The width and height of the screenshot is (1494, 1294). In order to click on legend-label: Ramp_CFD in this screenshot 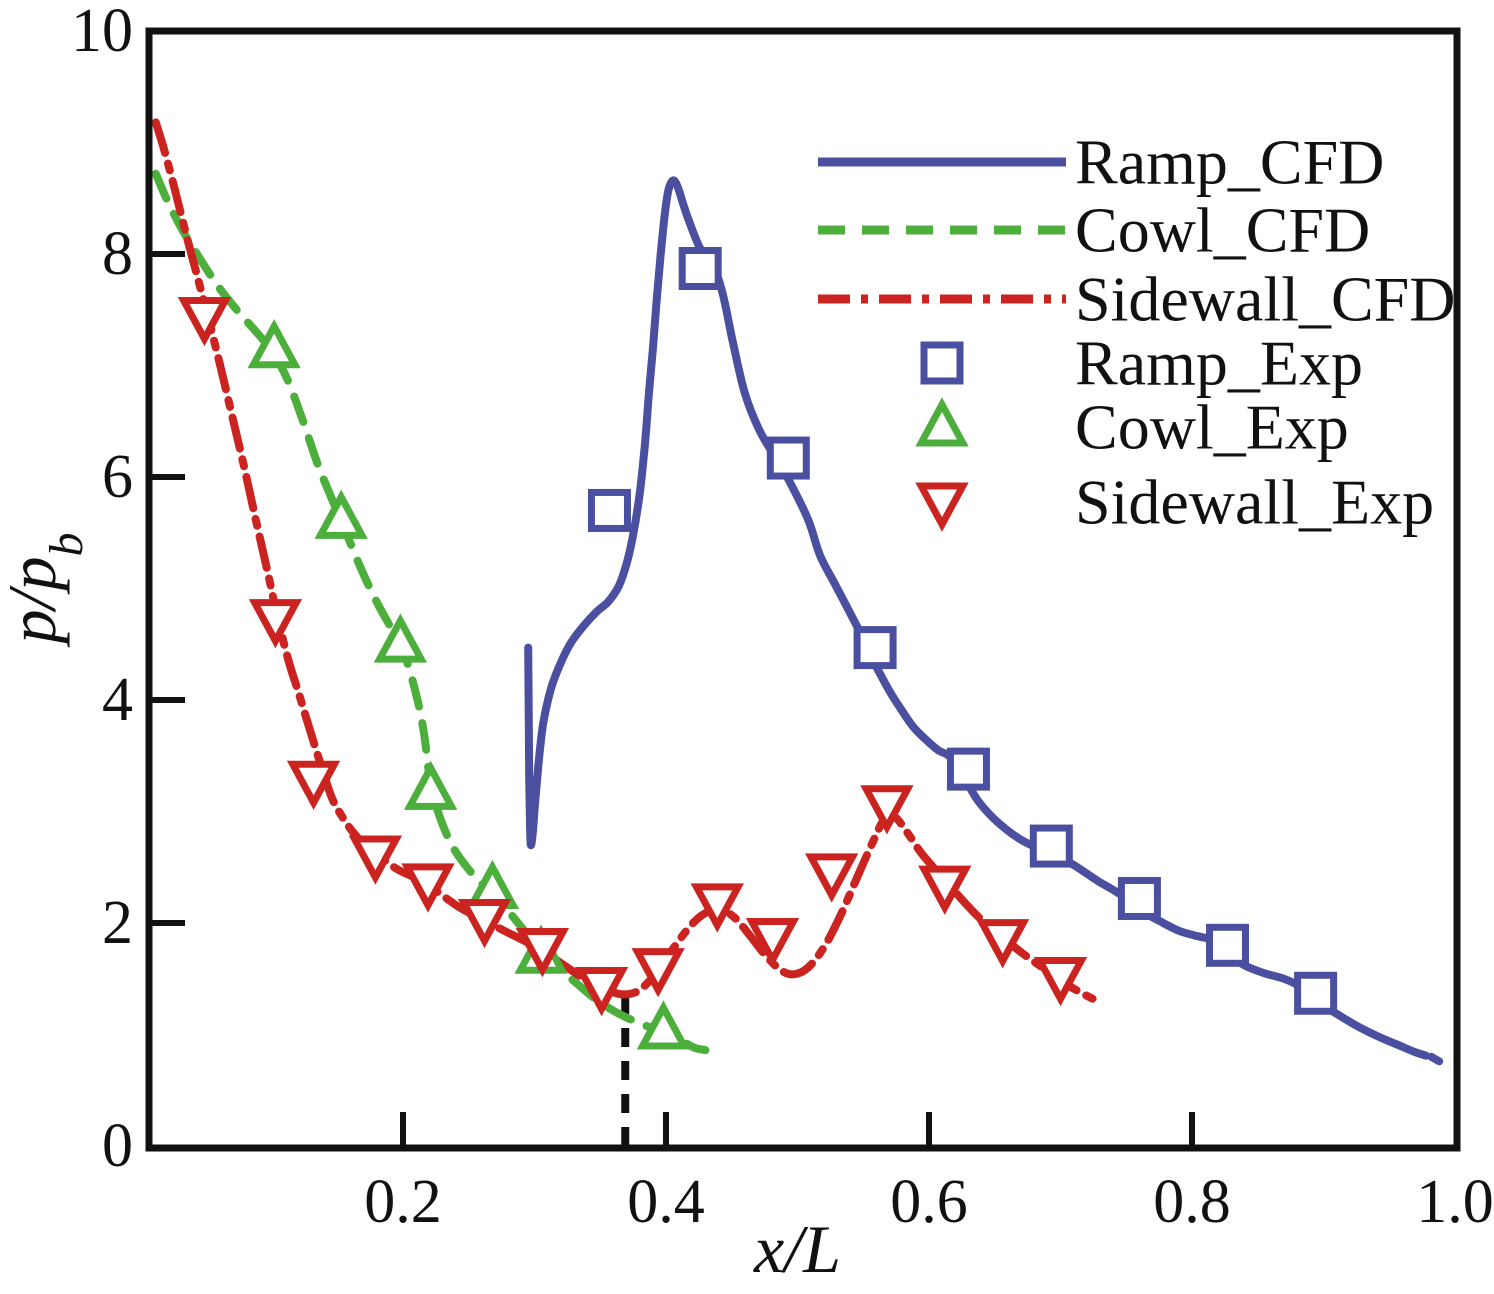, I will do `click(1229, 162)`.